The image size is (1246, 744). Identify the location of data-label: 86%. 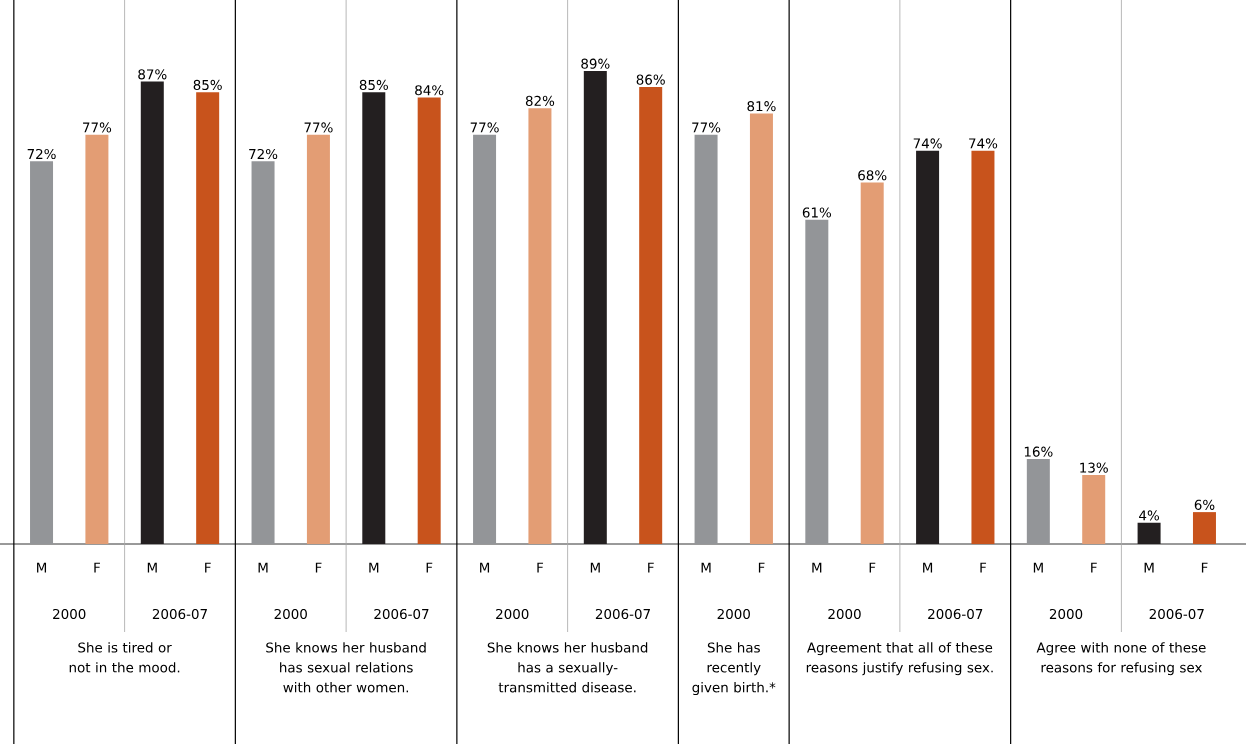
(650, 79).